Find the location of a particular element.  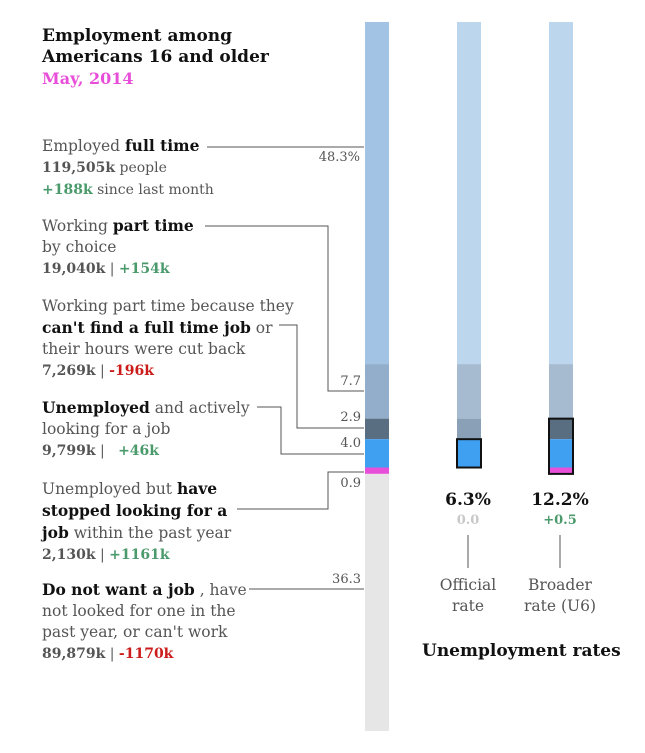

label-part-time-line2: by choice is located at coordinates (79, 247).